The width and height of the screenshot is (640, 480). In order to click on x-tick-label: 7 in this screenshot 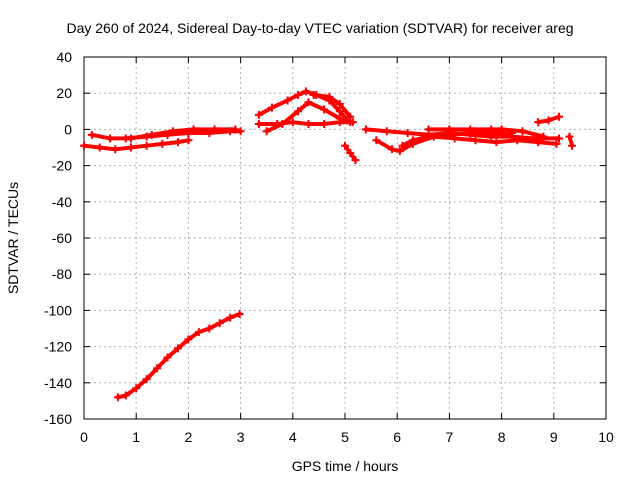, I will do `click(450, 437)`.